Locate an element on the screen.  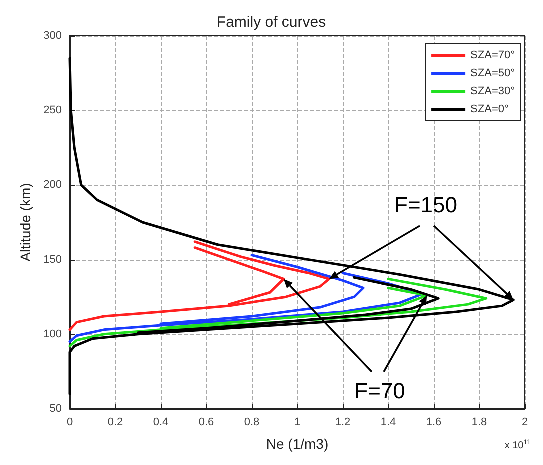
x-tick-label: 0 is located at coordinates (70, 422).